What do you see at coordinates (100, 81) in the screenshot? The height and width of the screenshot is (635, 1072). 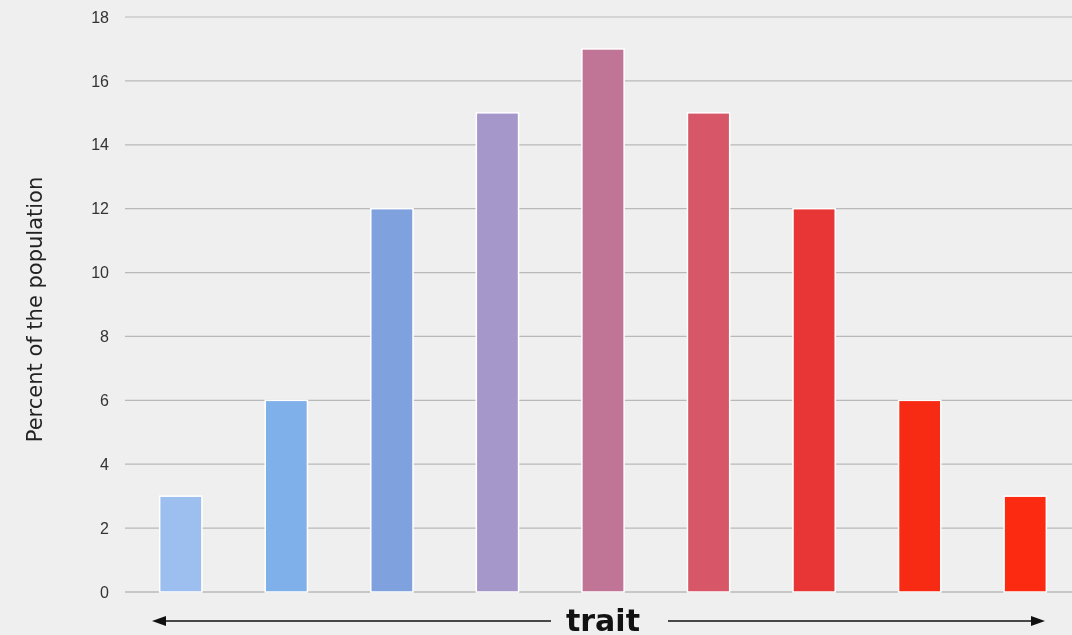 I see `y-tick-label: 16` at bounding box center [100, 81].